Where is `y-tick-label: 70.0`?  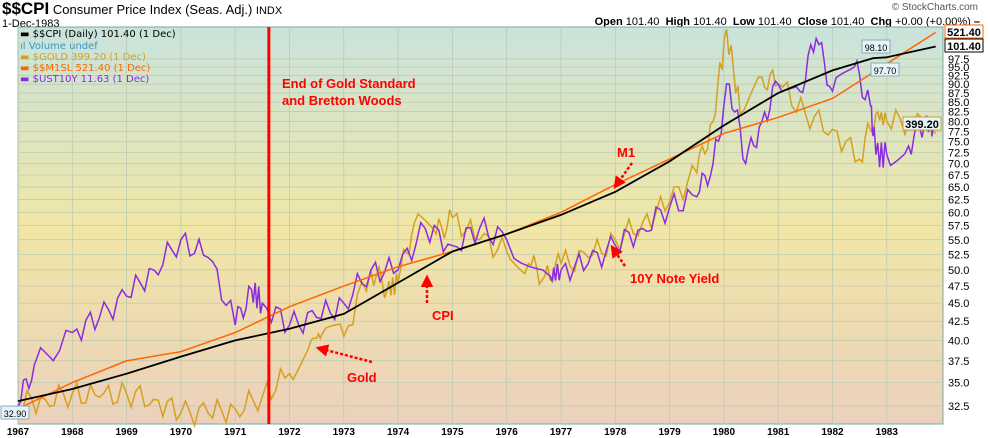
y-tick-label: 70.0 is located at coordinates (958, 165).